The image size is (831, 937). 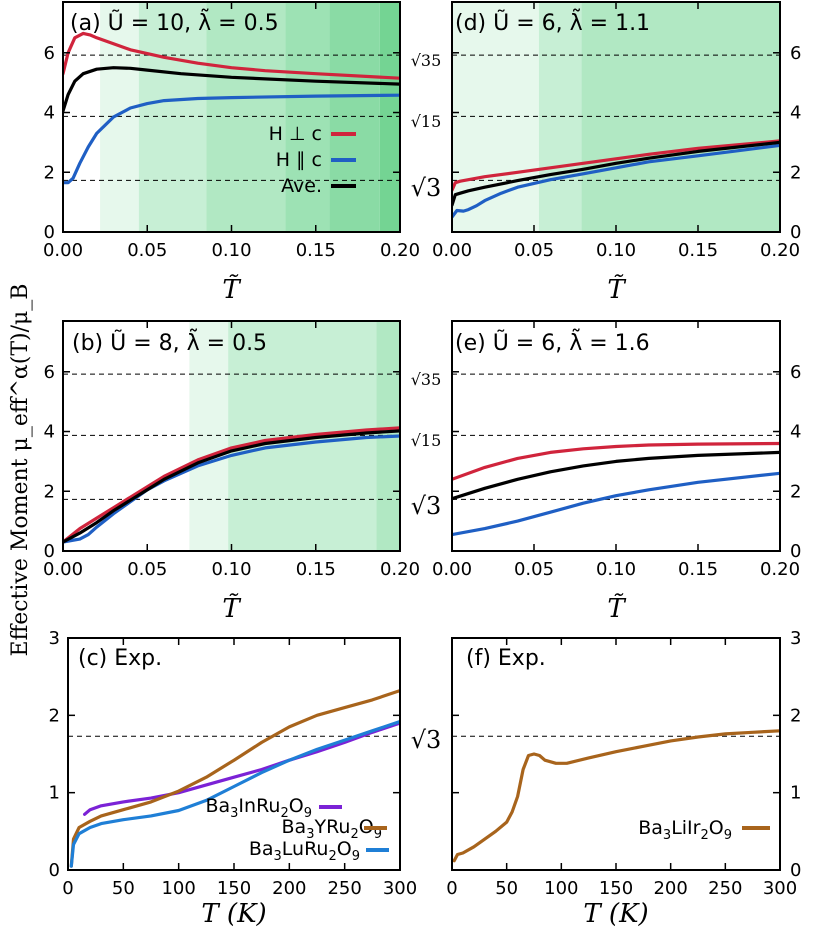 I want to click on legend-entry-para-label: H ∥ c, so click(x=299, y=160).